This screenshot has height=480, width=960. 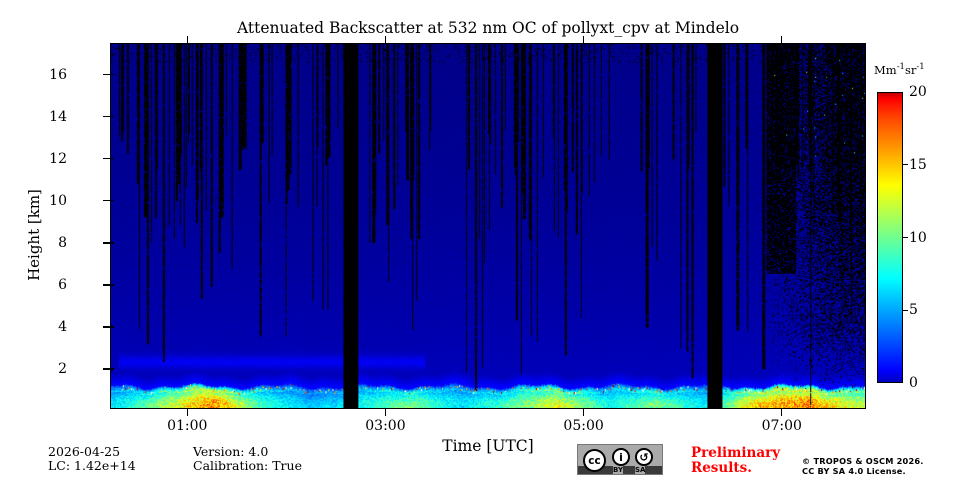 I want to click on colorbar-unit-label: Mm-1sr-1, so click(x=899, y=69).